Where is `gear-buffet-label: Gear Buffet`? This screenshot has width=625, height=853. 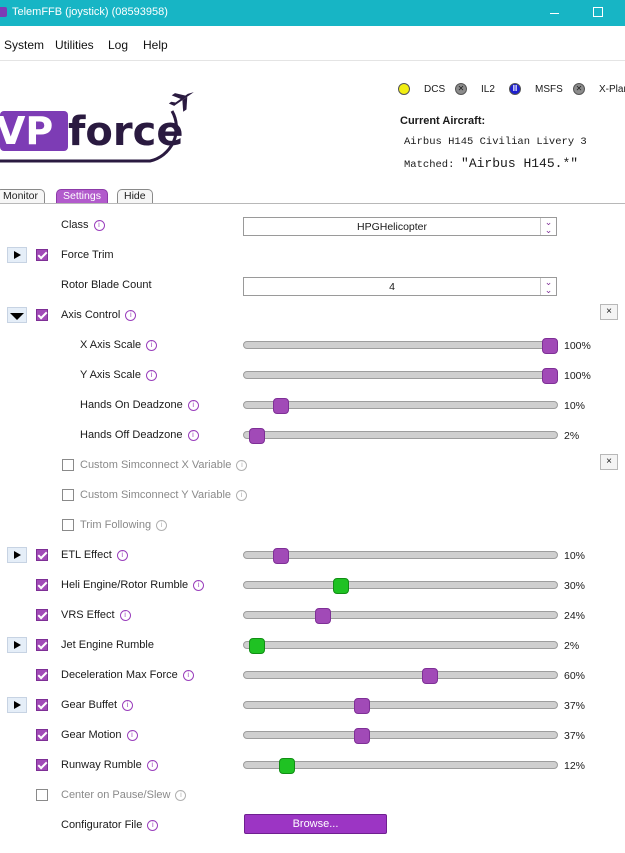 gear-buffet-label: Gear Buffet is located at coordinates (89, 705).